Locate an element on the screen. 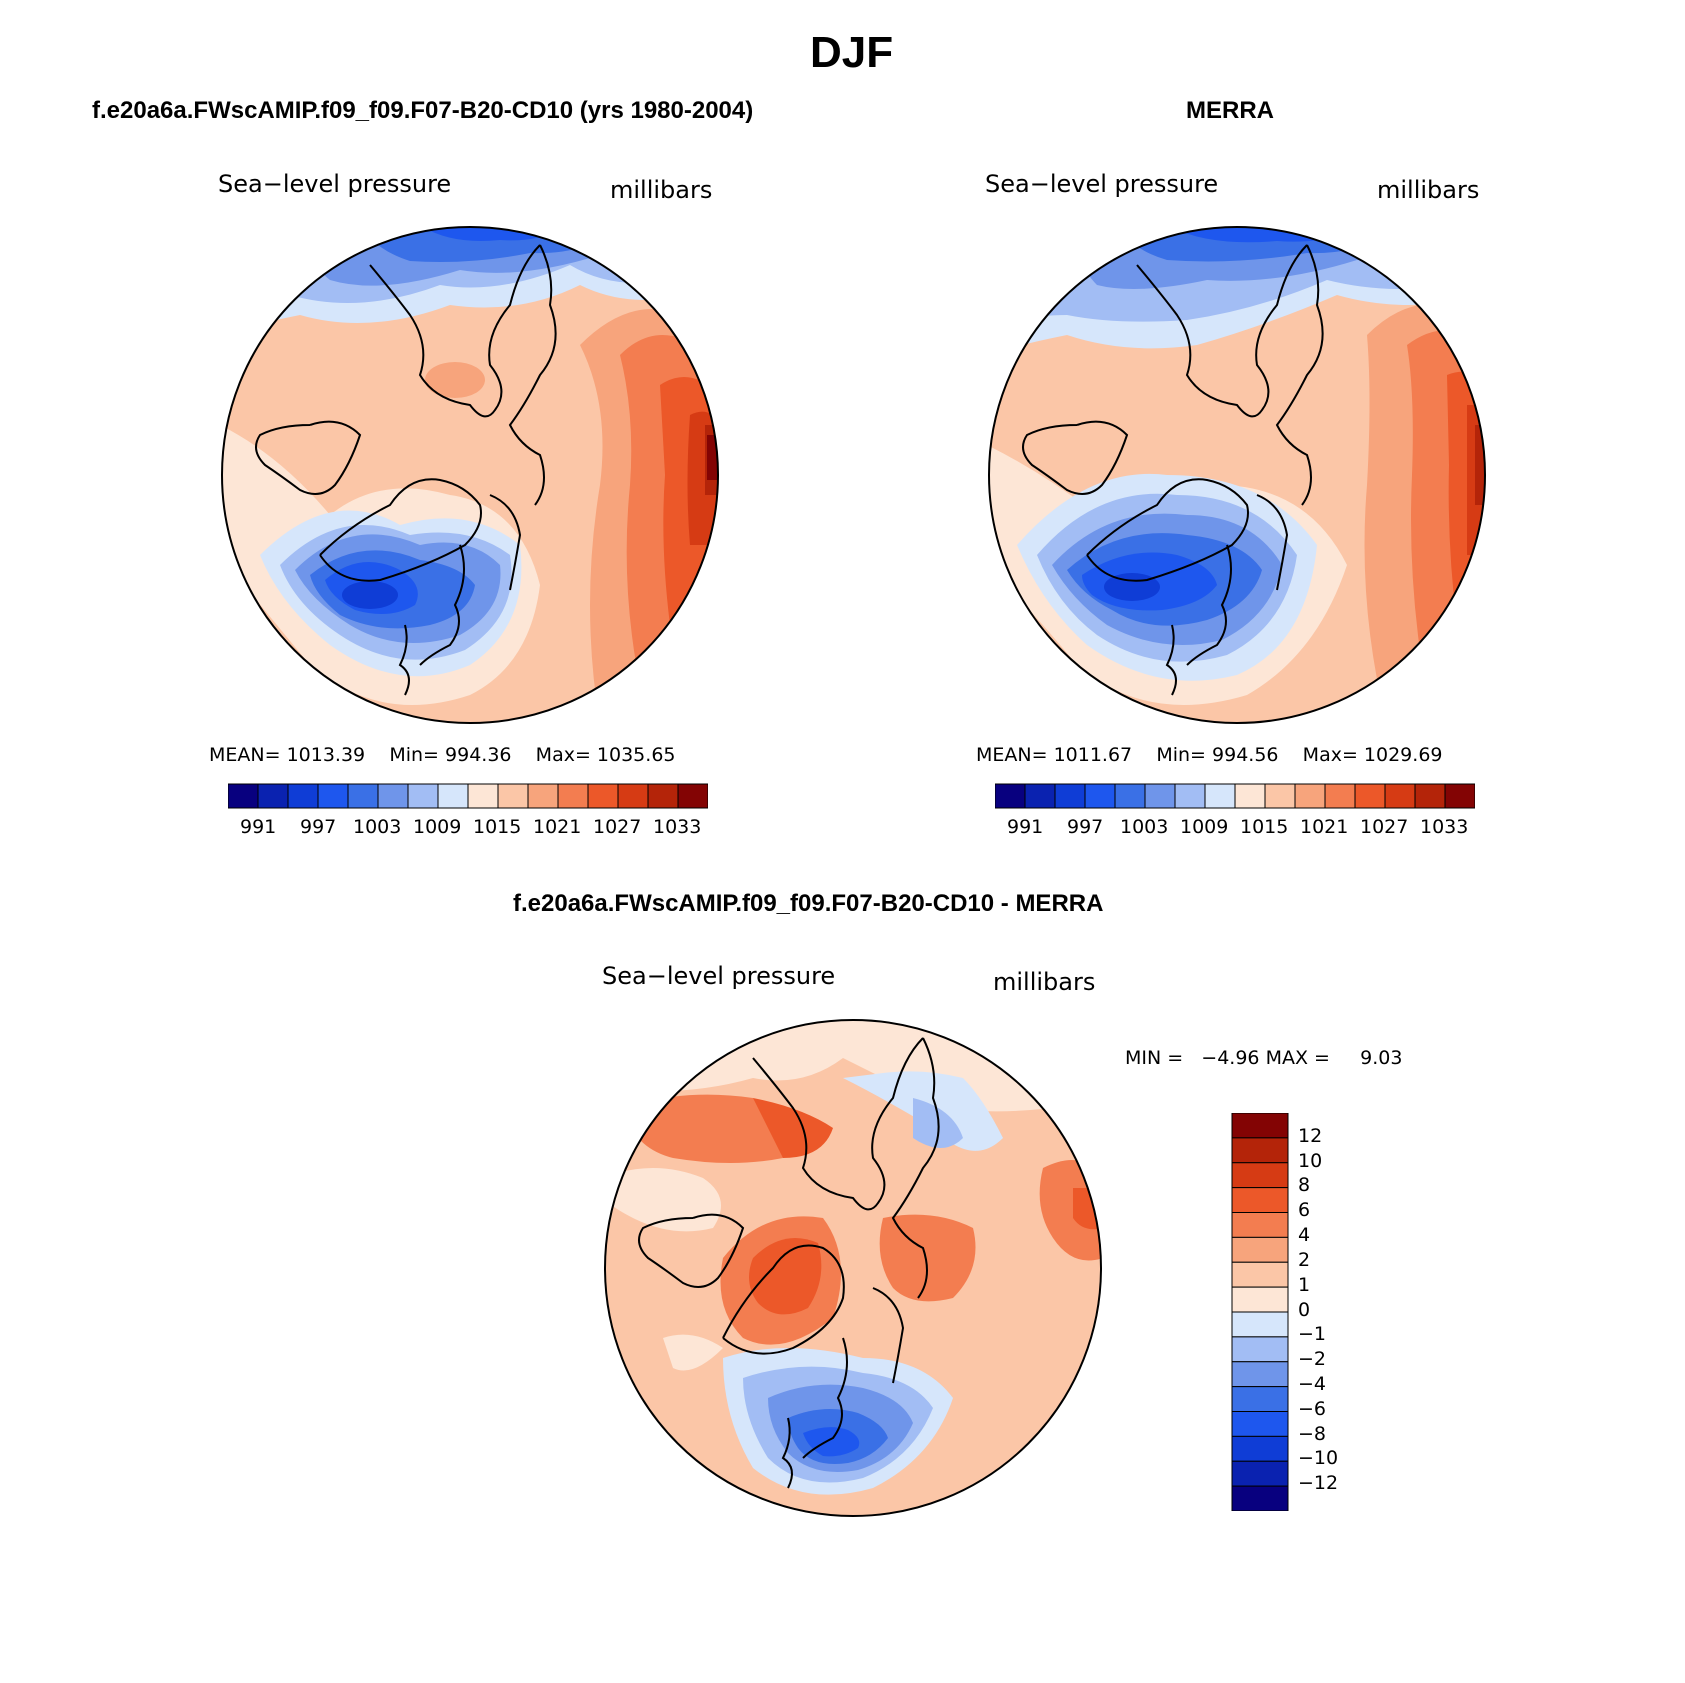 The image size is (1685, 1683). panel-1-max-label: Max= is located at coordinates (563, 755).